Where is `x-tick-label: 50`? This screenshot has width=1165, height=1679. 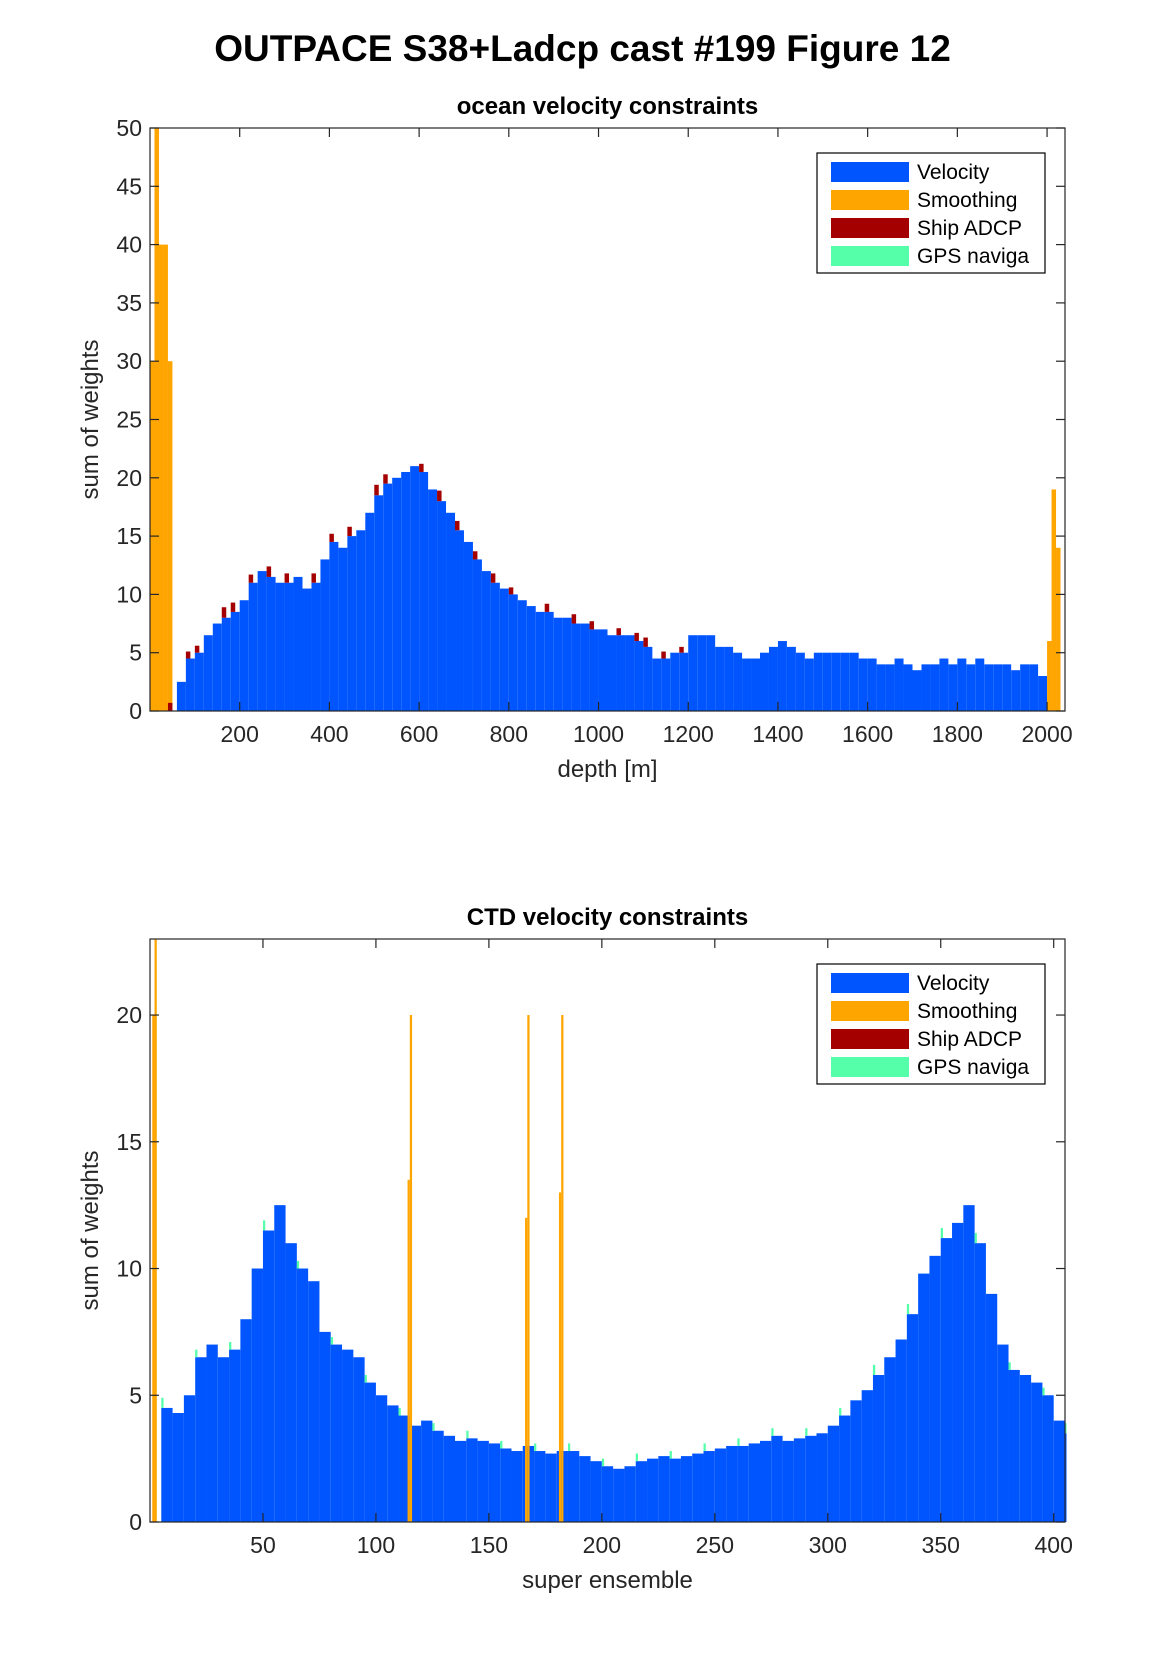 x-tick-label: 50 is located at coordinates (263, 1545).